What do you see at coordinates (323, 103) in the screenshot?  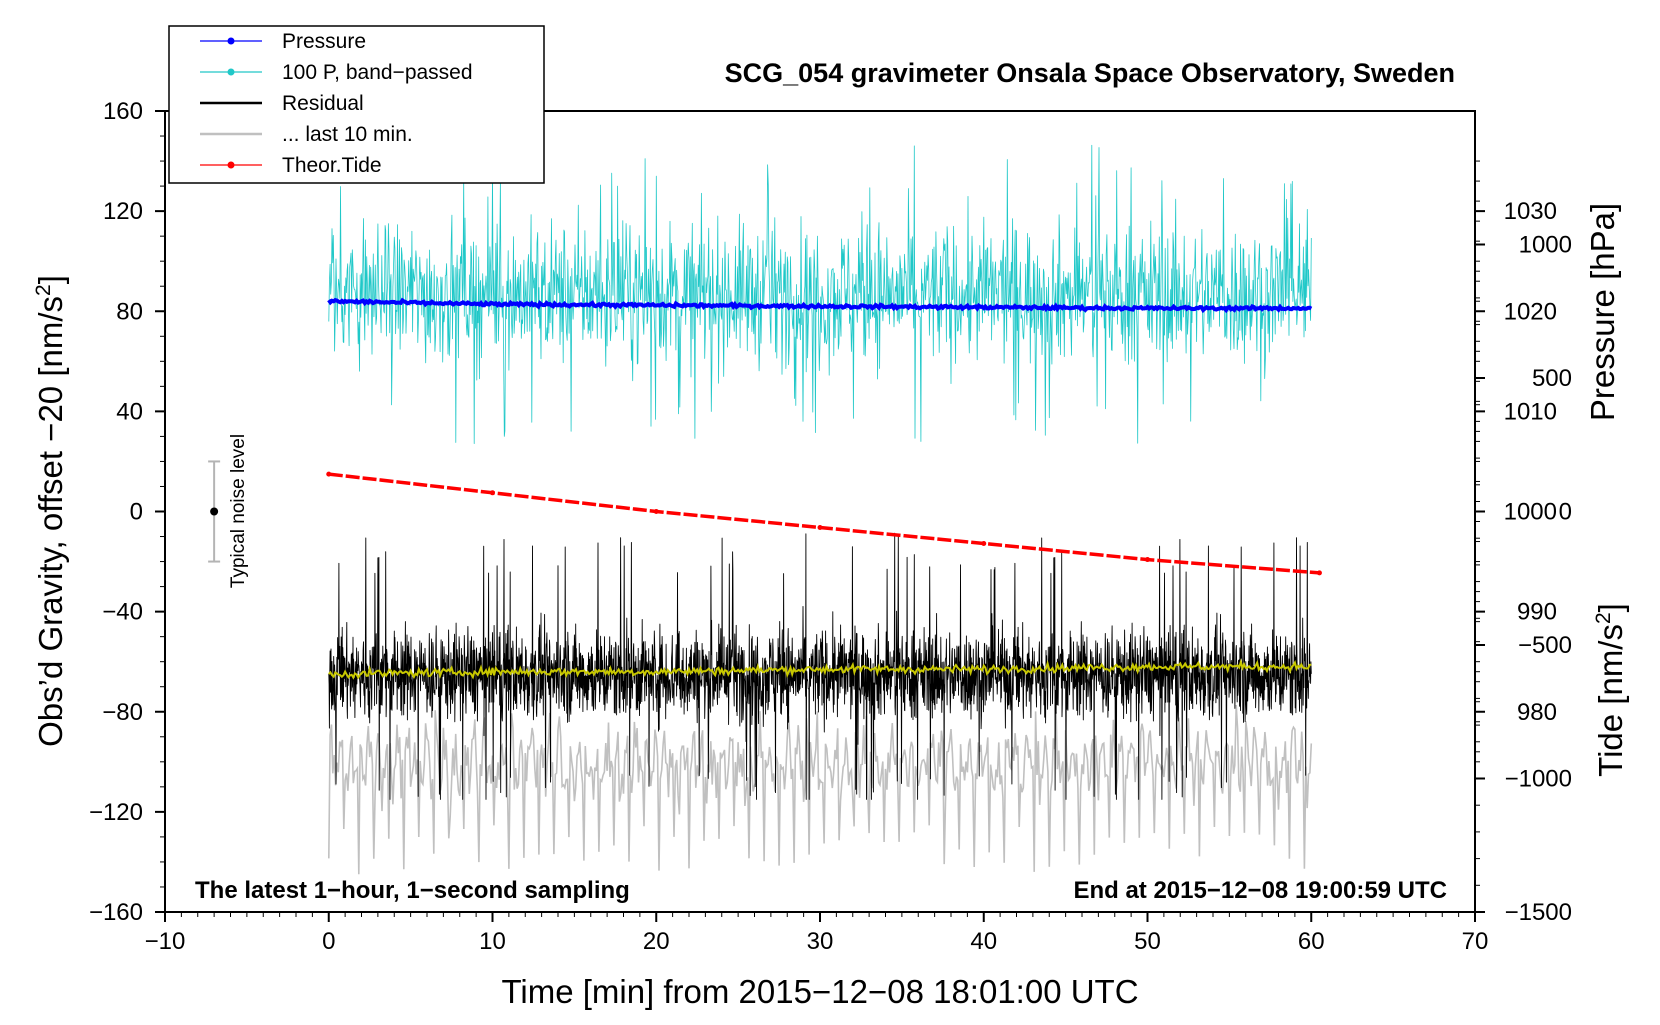 I see `legend-label: Residual` at bounding box center [323, 103].